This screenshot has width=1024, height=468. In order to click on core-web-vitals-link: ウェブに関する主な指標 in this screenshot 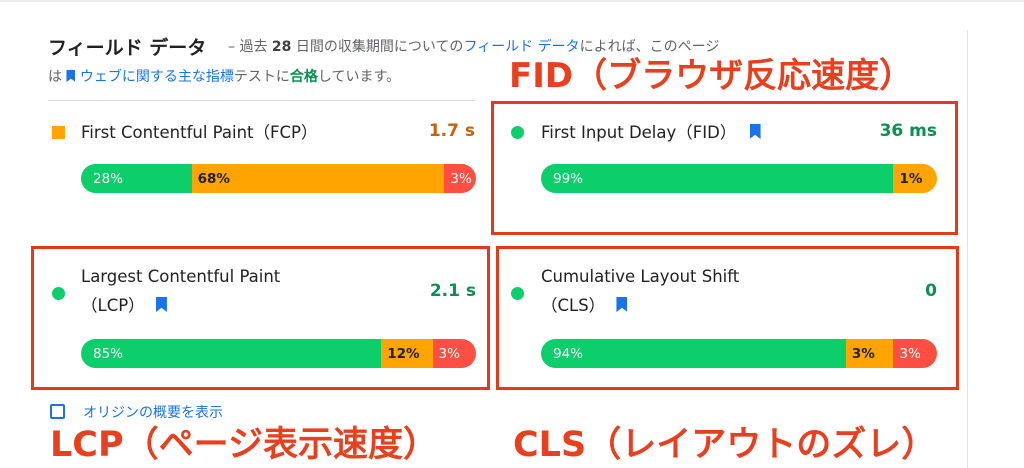, I will do `click(156, 77)`.